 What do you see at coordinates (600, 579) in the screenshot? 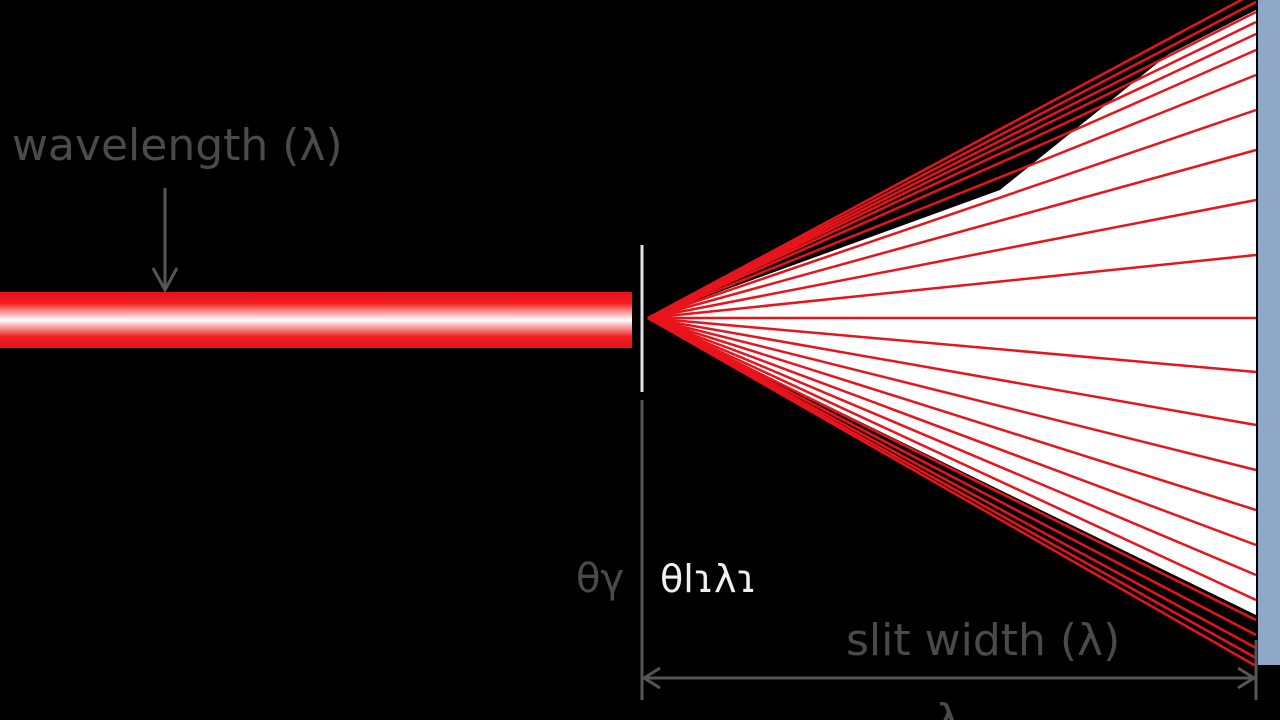
I see `angle-label: θγ` at bounding box center [600, 579].